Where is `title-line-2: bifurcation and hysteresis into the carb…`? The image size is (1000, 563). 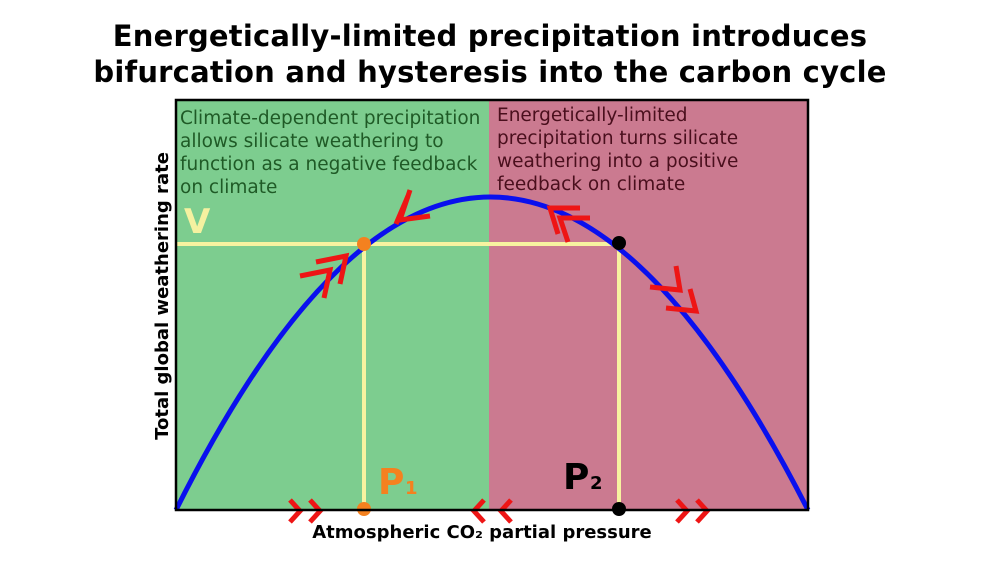 title-line-2: bifurcation and hysteresis into the carb… is located at coordinates (490, 72).